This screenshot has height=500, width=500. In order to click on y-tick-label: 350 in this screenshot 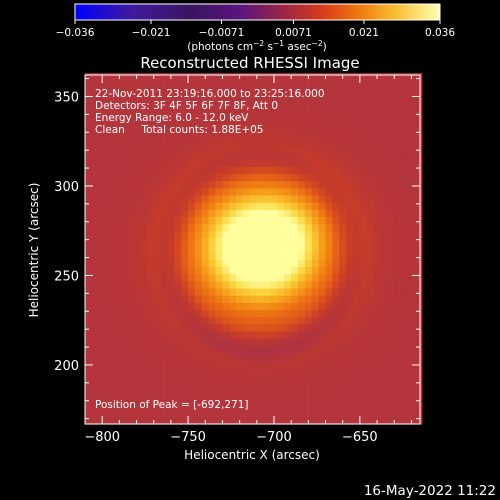, I will do `click(66, 97)`.